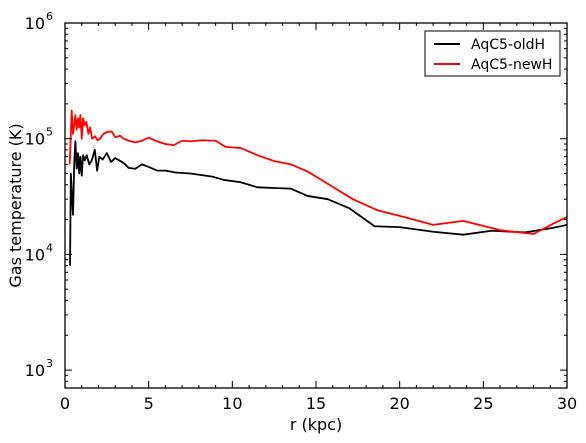  I want to click on y-axis-label: Gas temperature (K), so click(15, 205).